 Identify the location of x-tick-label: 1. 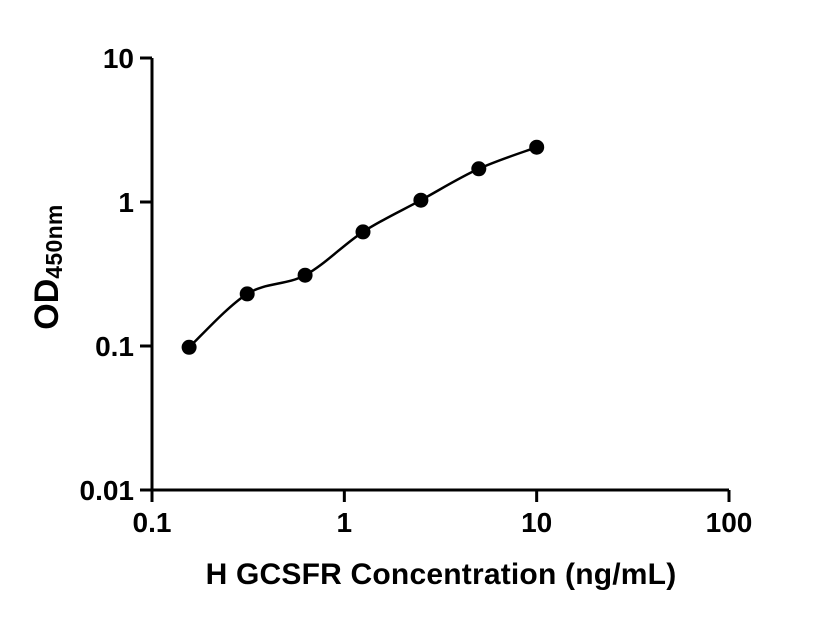
(345, 522).